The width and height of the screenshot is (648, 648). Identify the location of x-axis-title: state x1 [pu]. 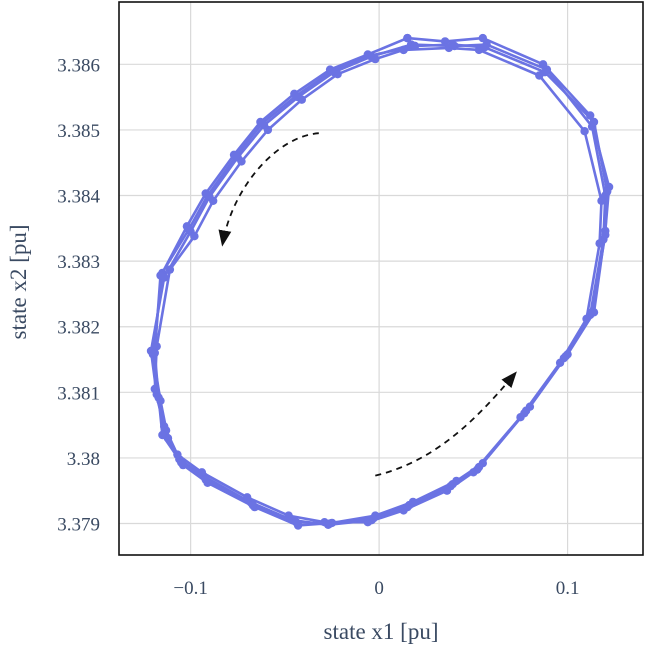
(381, 631).